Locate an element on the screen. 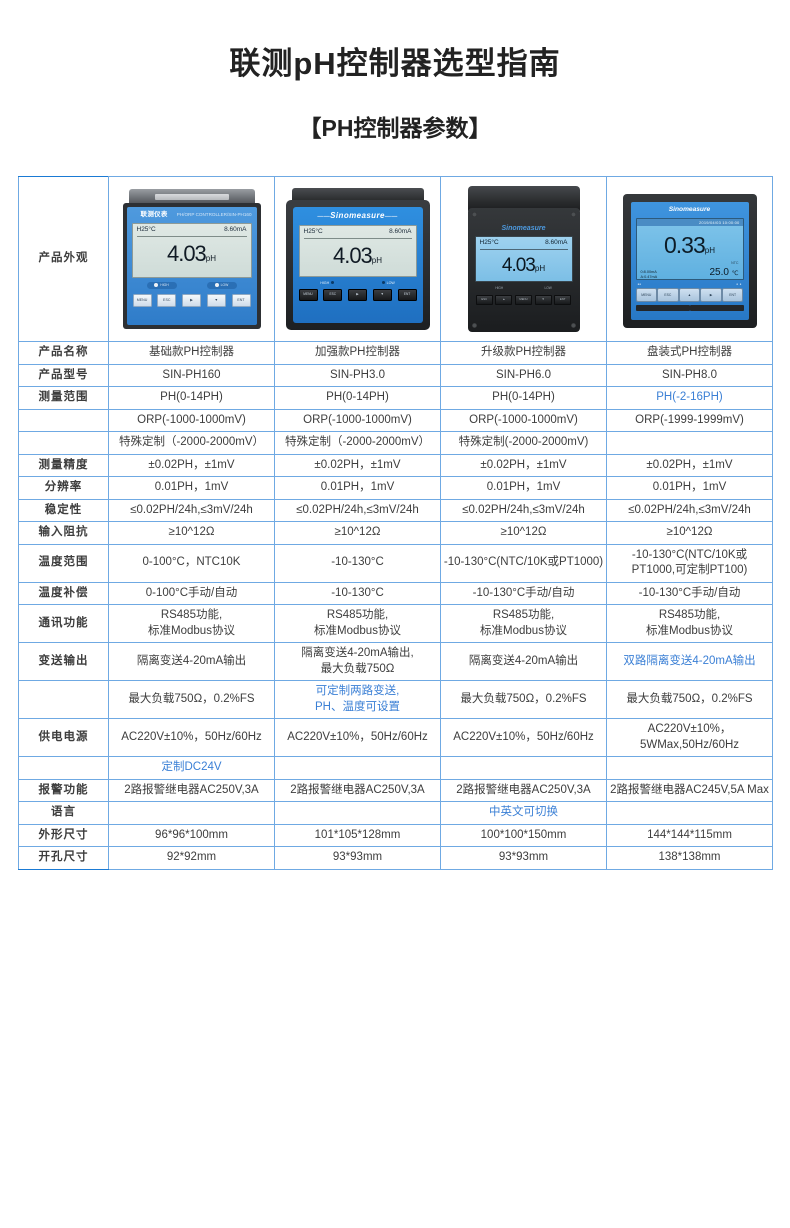 This screenshot has width=790, height=1228. cell-text: 101*105*128mm is located at coordinates (357, 834).